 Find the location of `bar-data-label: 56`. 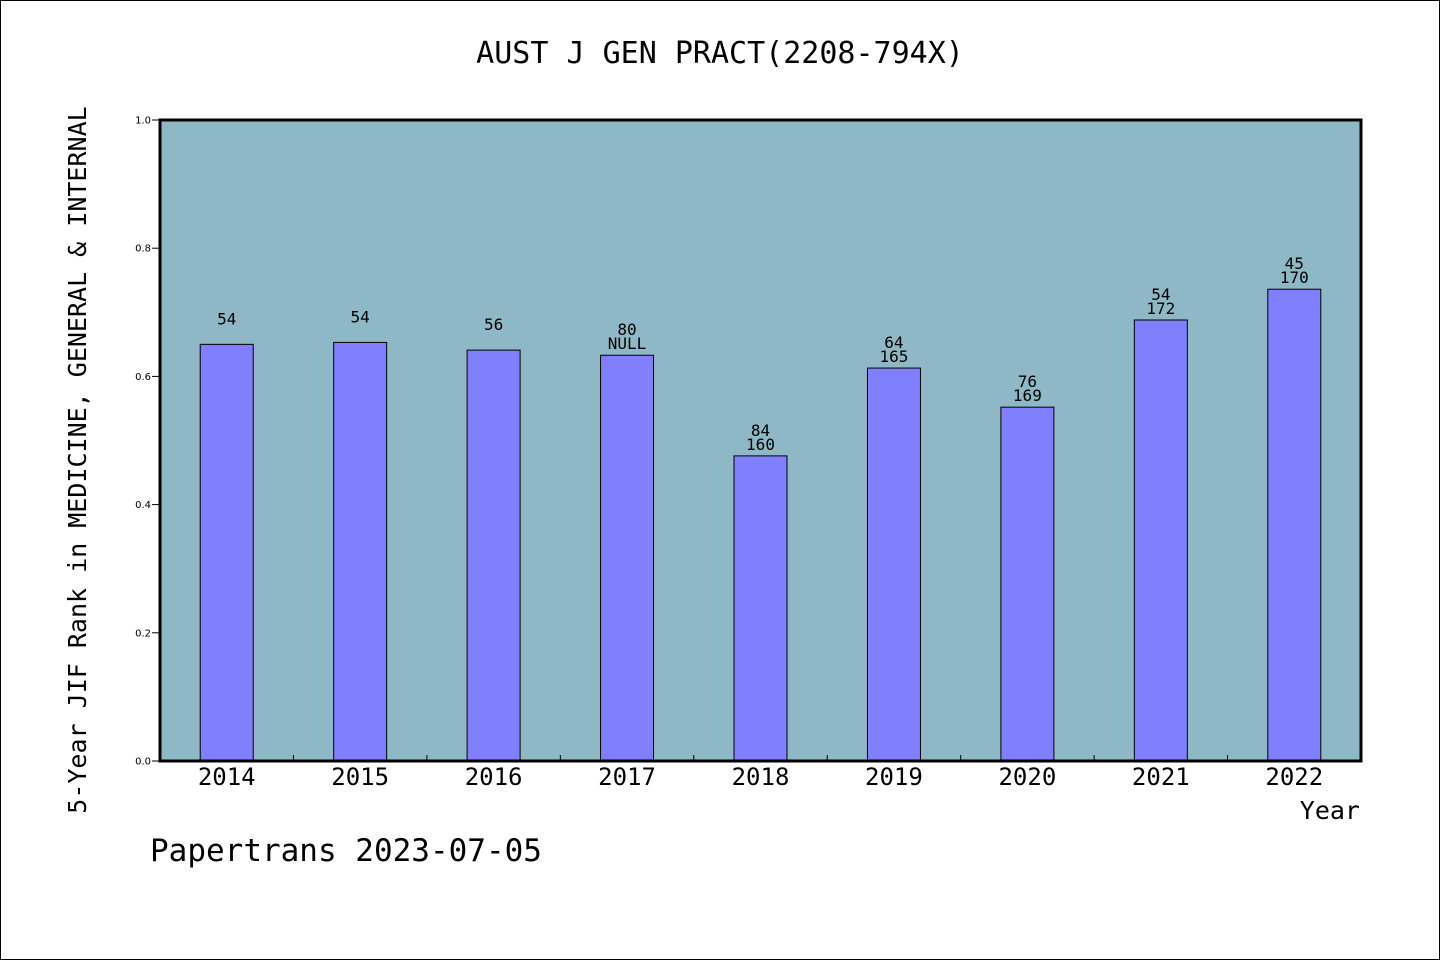

bar-data-label: 56 is located at coordinates (493, 324).